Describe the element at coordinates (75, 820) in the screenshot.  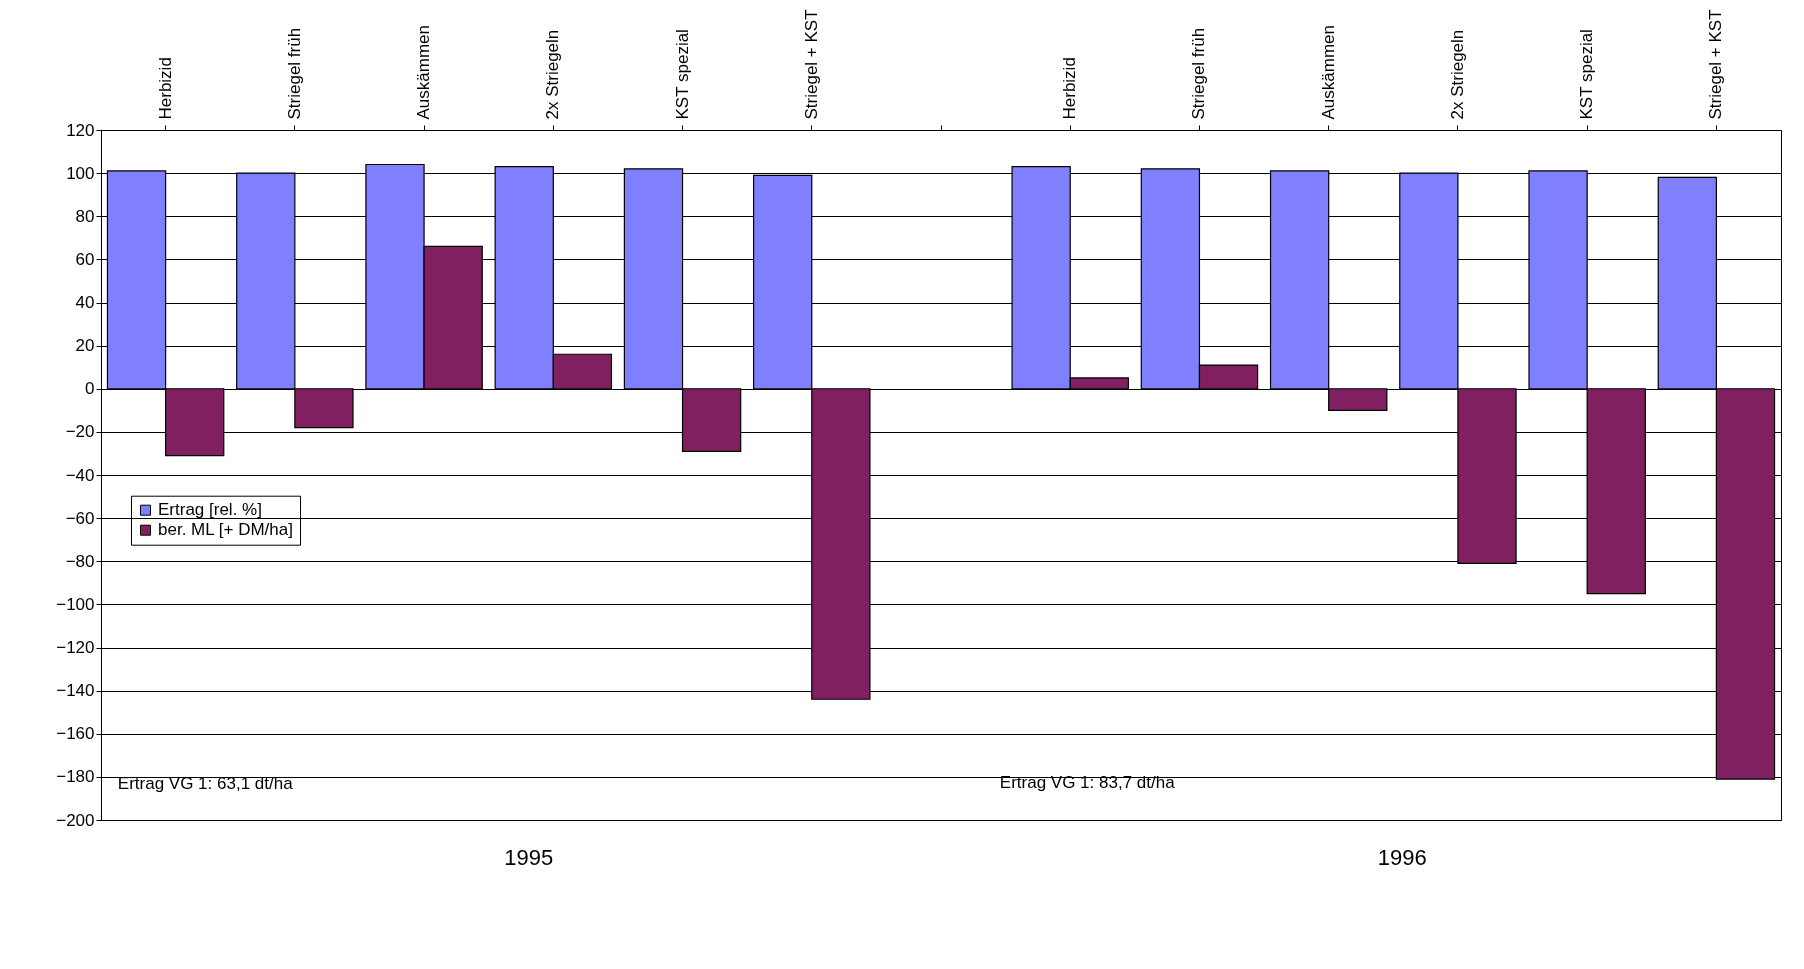
I see `y-tick-label: −200` at that location.